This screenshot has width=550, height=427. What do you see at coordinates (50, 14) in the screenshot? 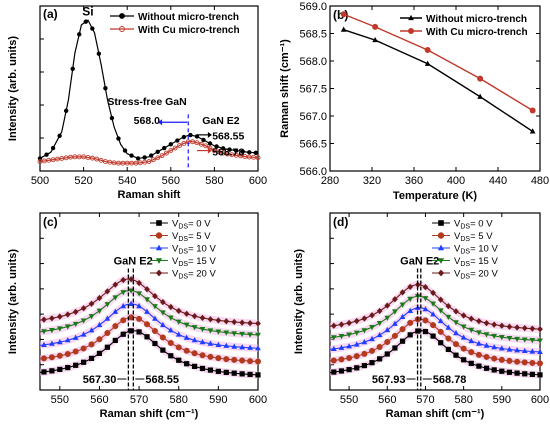
I see `panel-label: (a)` at bounding box center [50, 14].